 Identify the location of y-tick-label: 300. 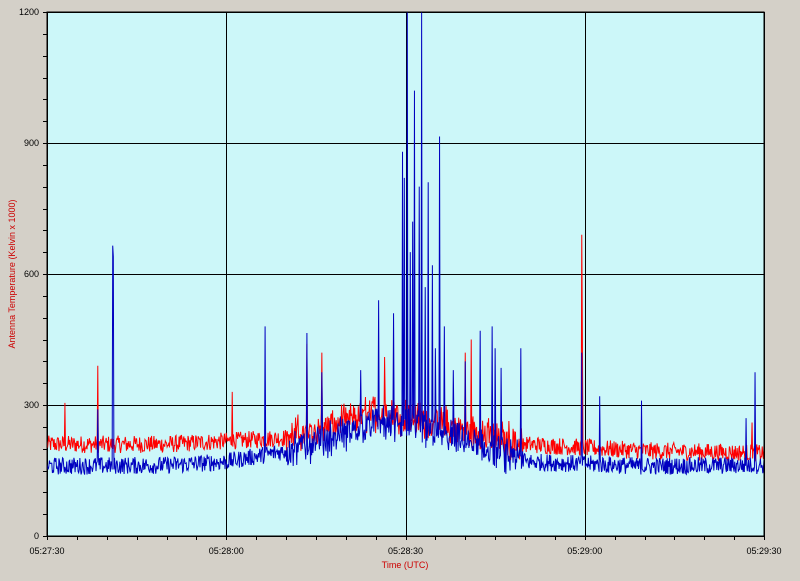
(31, 405).